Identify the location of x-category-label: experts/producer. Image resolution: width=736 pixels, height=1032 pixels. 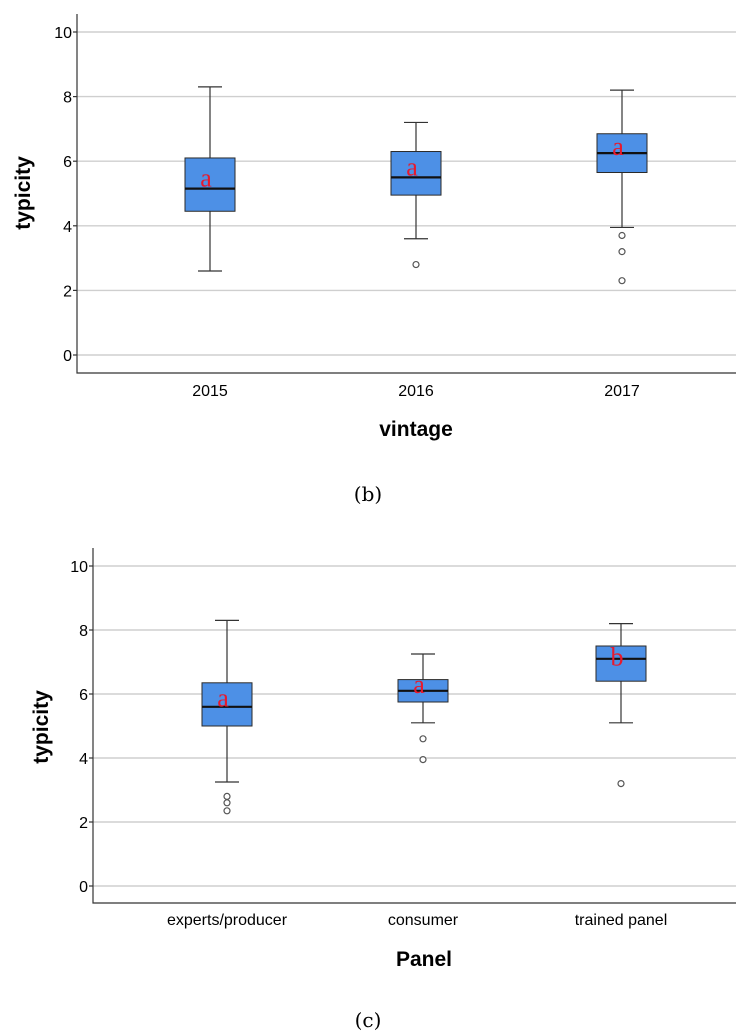
(227, 920).